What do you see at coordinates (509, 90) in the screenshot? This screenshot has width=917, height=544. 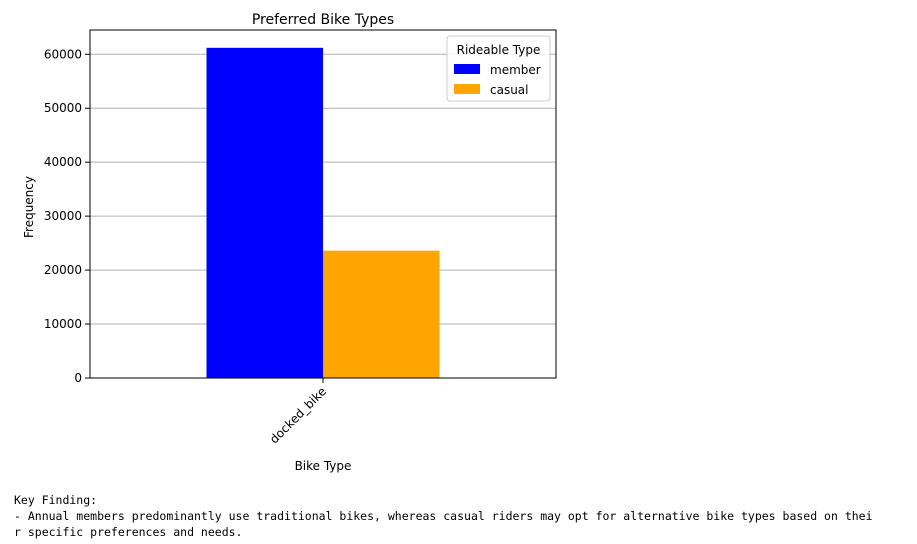 I see `legend-label-casual: casual` at bounding box center [509, 90].